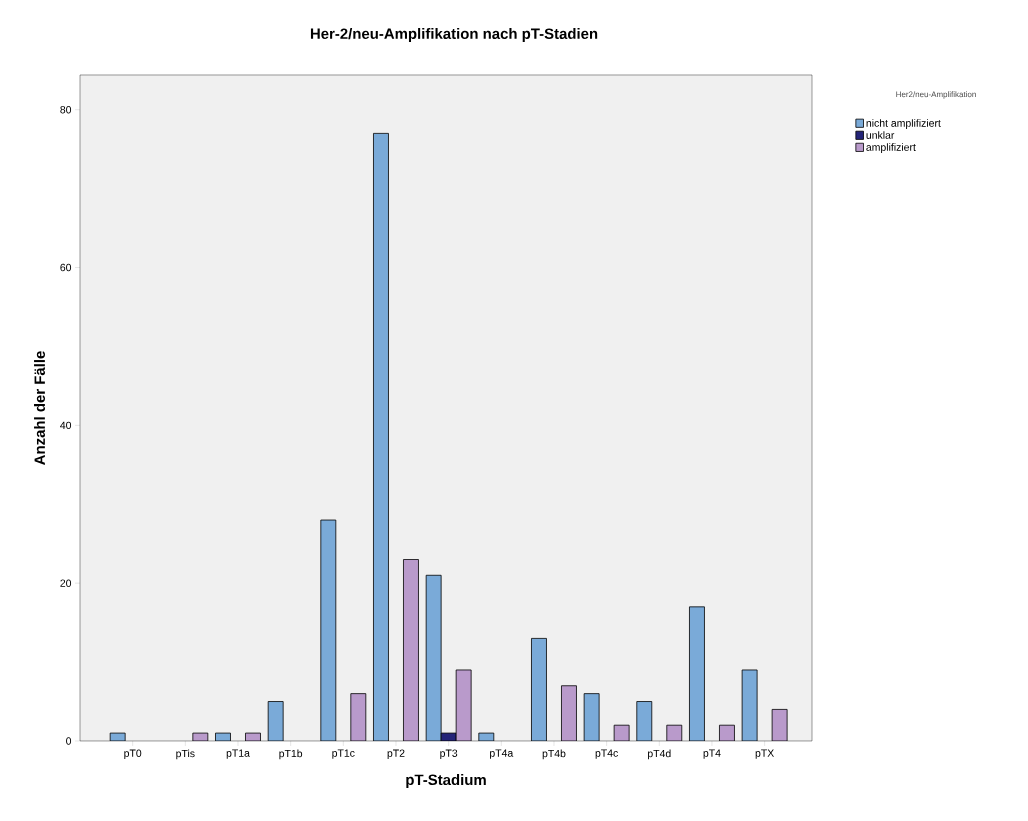 The width and height of the screenshot is (1028, 821). I want to click on x-tick-label: pT1a, so click(238, 754).